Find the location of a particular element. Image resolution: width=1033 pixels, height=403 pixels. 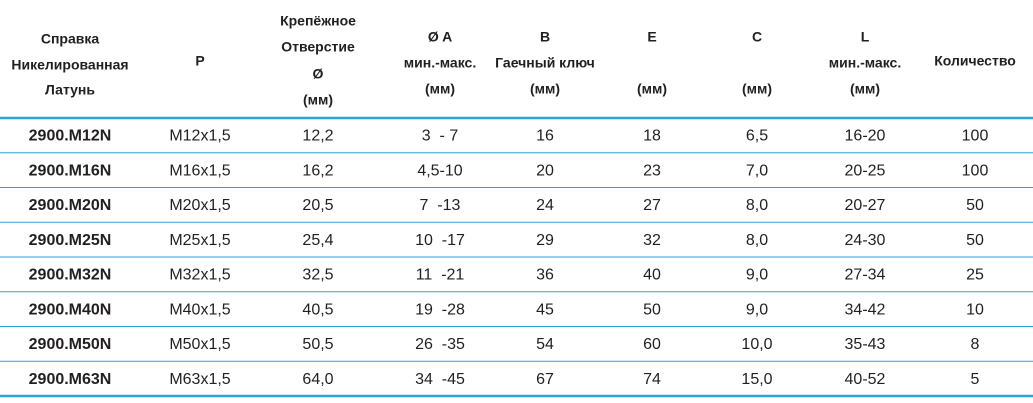

cell: 5 is located at coordinates (975, 379).